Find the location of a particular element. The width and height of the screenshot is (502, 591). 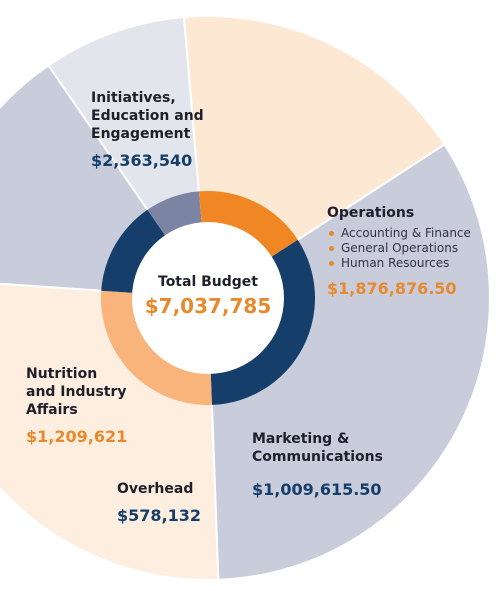

slice-label-overhead: Overhead $578,132 is located at coordinates (159, 502).